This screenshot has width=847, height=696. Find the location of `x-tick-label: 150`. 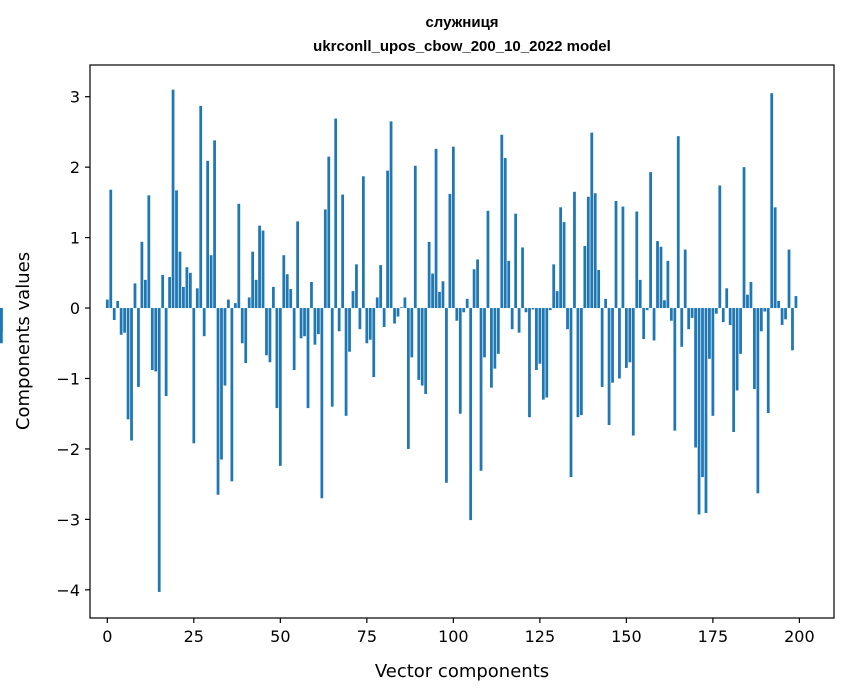

x-tick-label: 150 is located at coordinates (626, 636).